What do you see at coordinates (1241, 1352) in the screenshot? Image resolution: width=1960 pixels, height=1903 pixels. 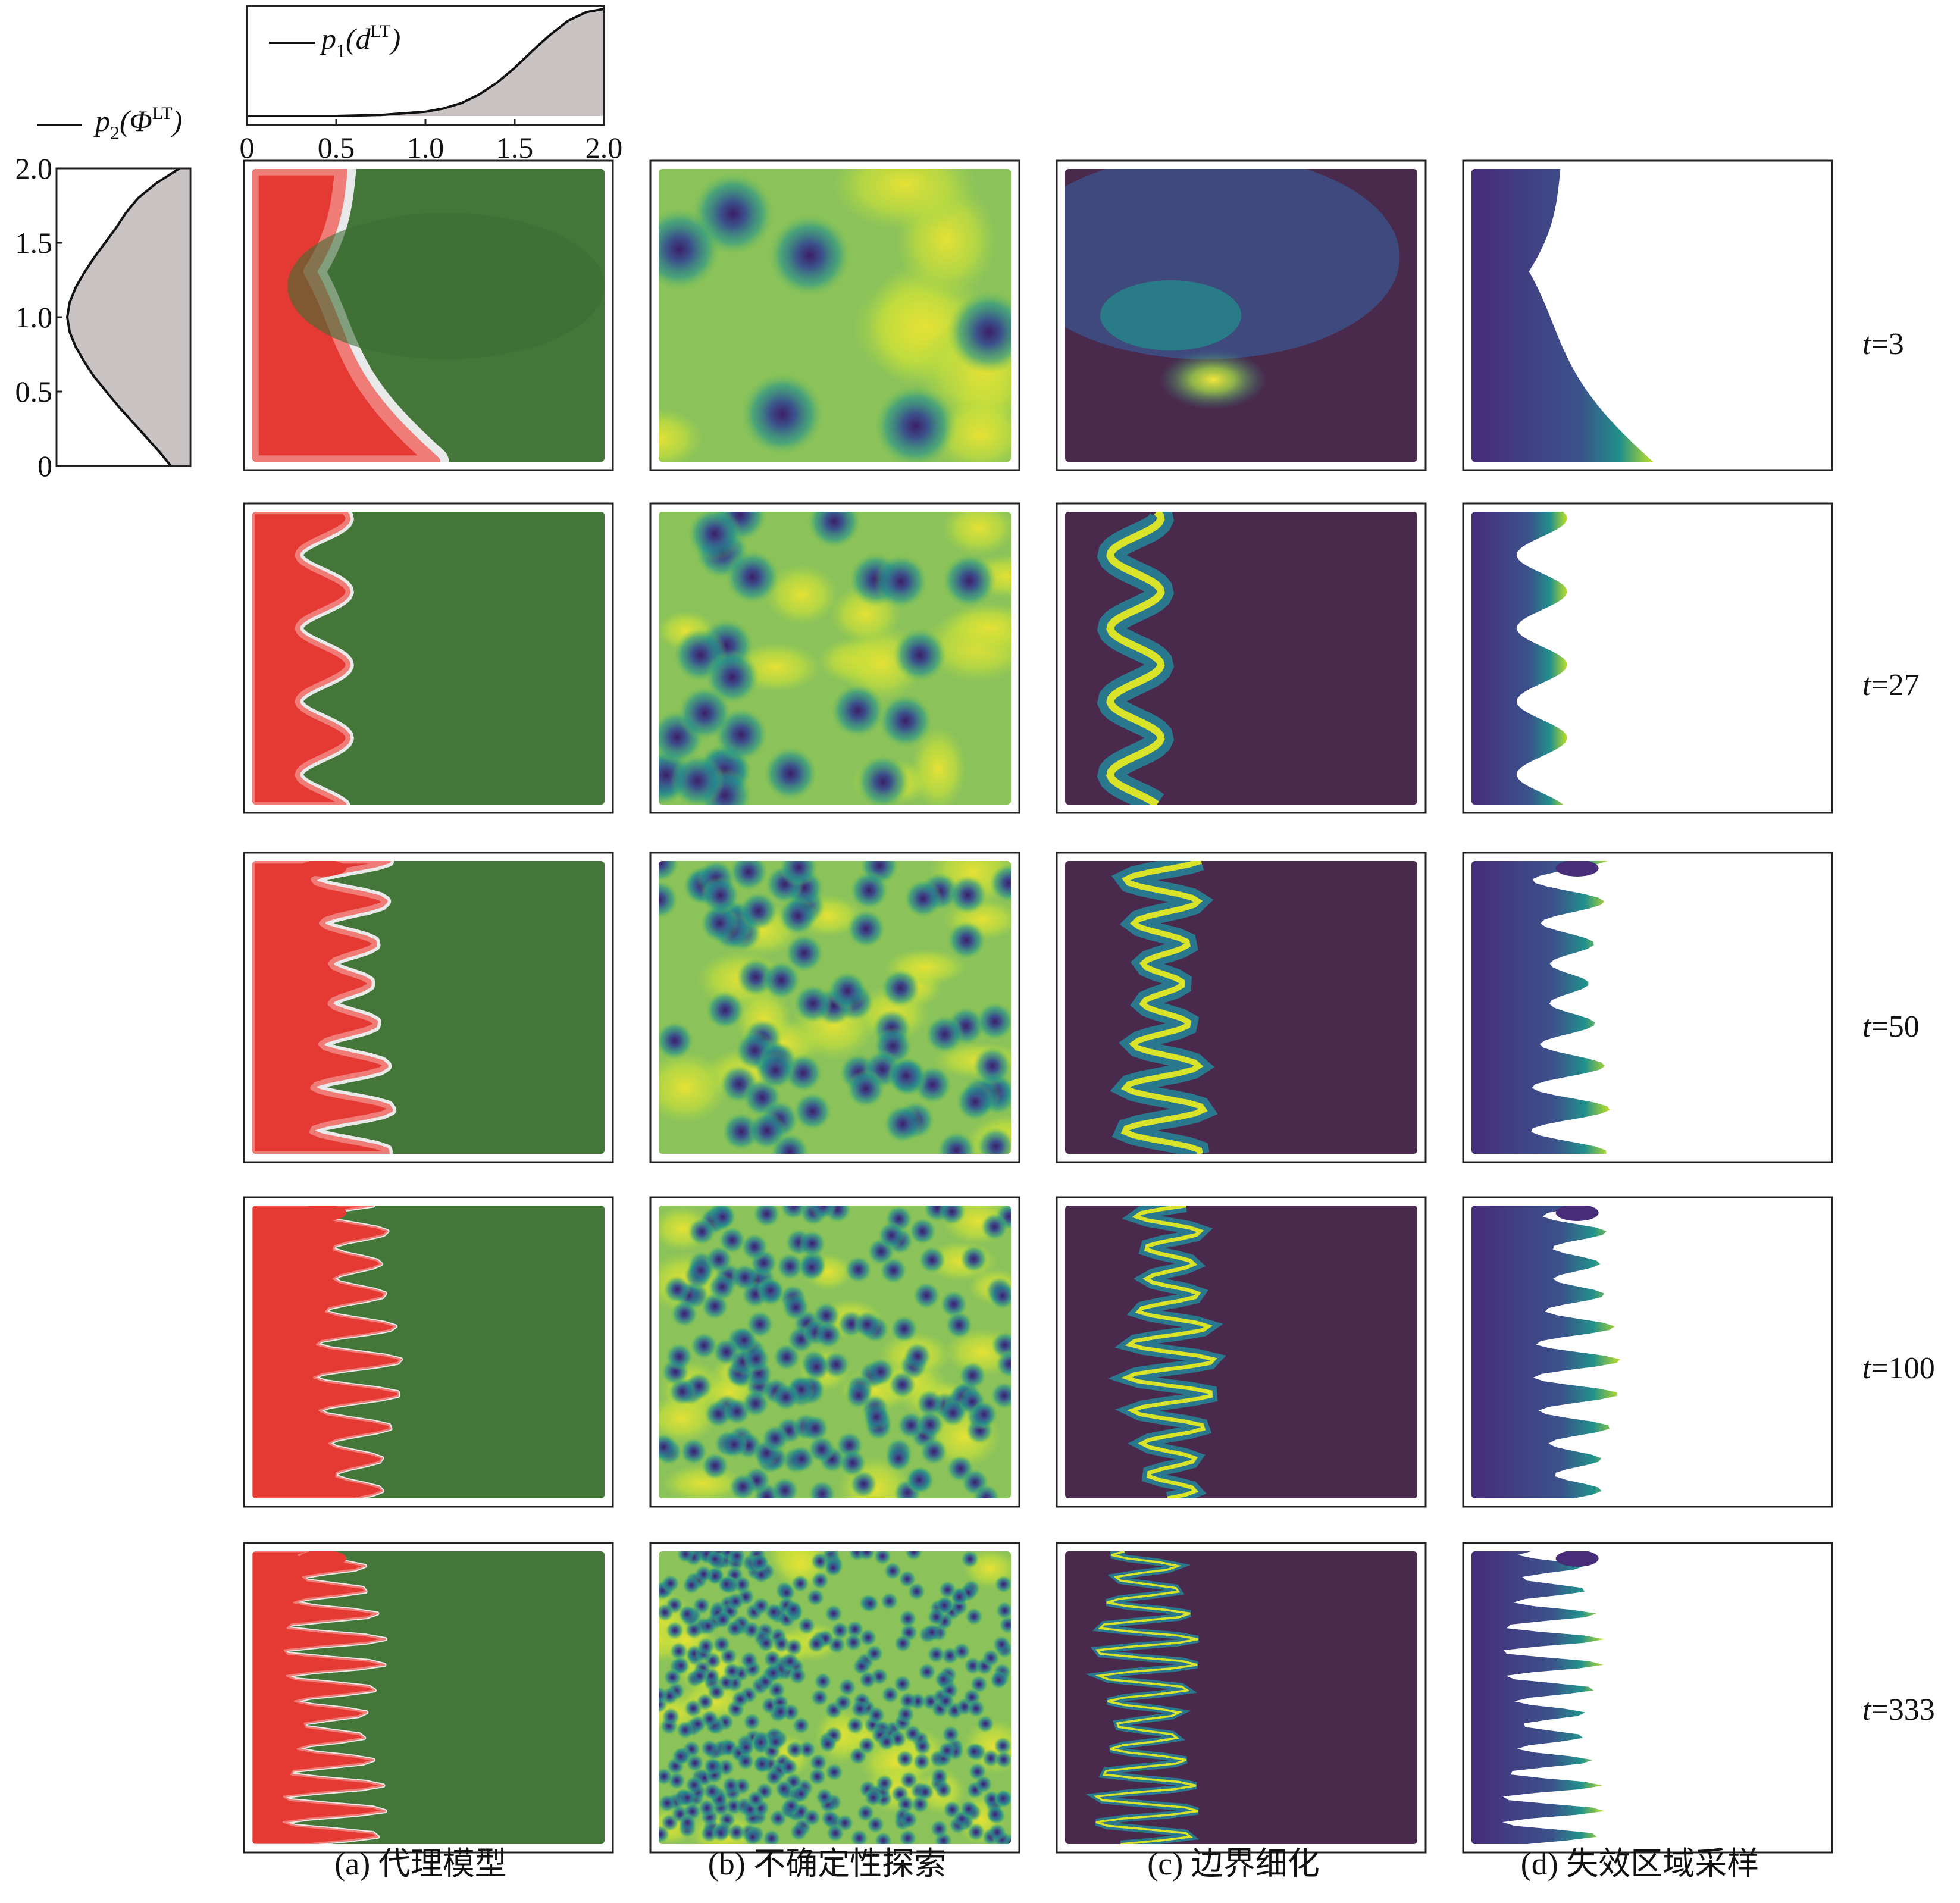 I see `panel-r4-c3` at bounding box center [1241, 1352].